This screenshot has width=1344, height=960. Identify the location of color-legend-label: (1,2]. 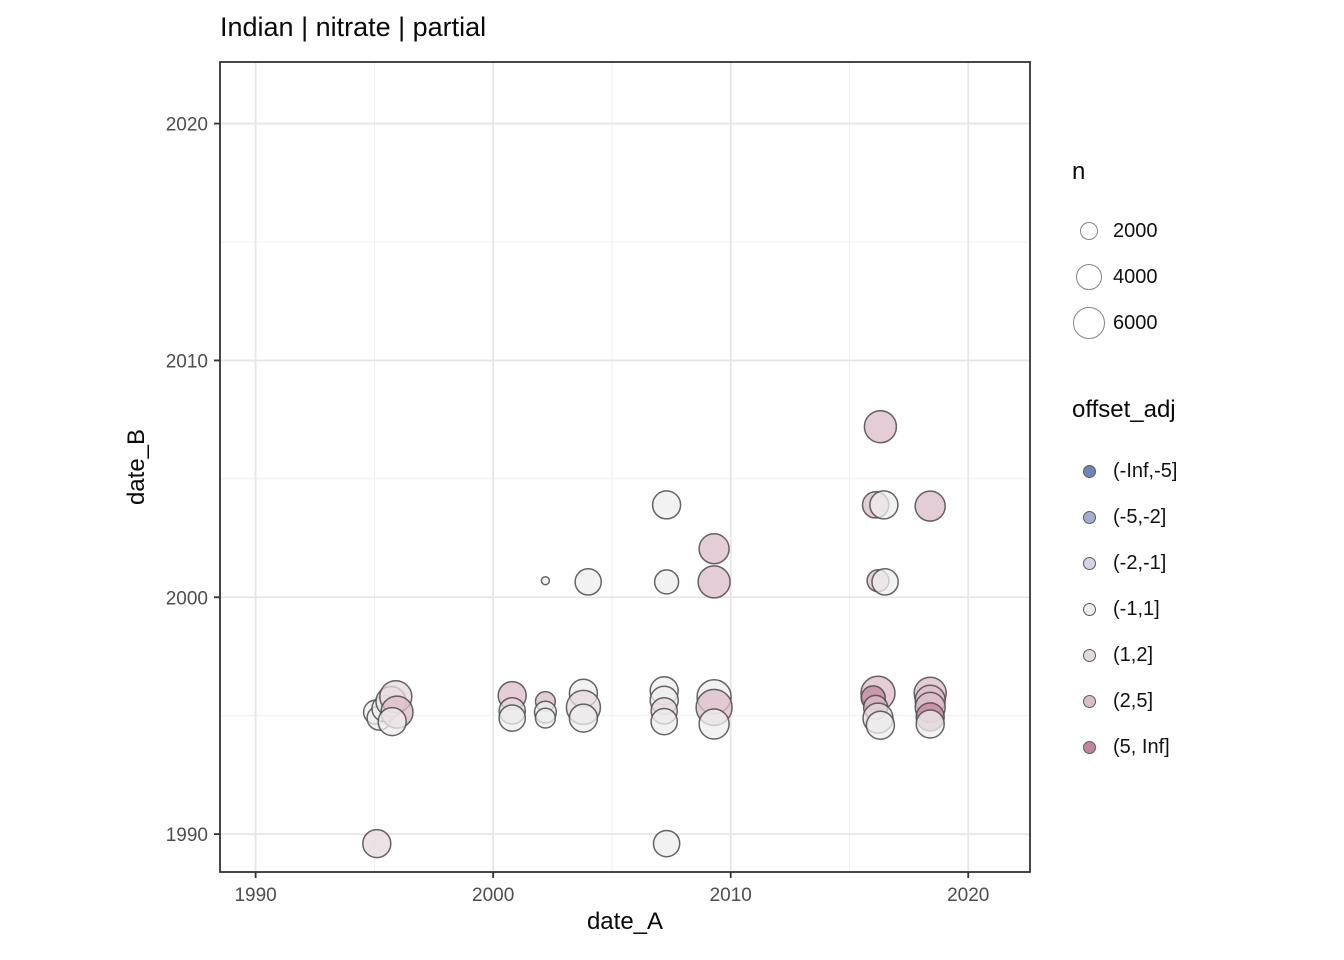
(1133, 654).